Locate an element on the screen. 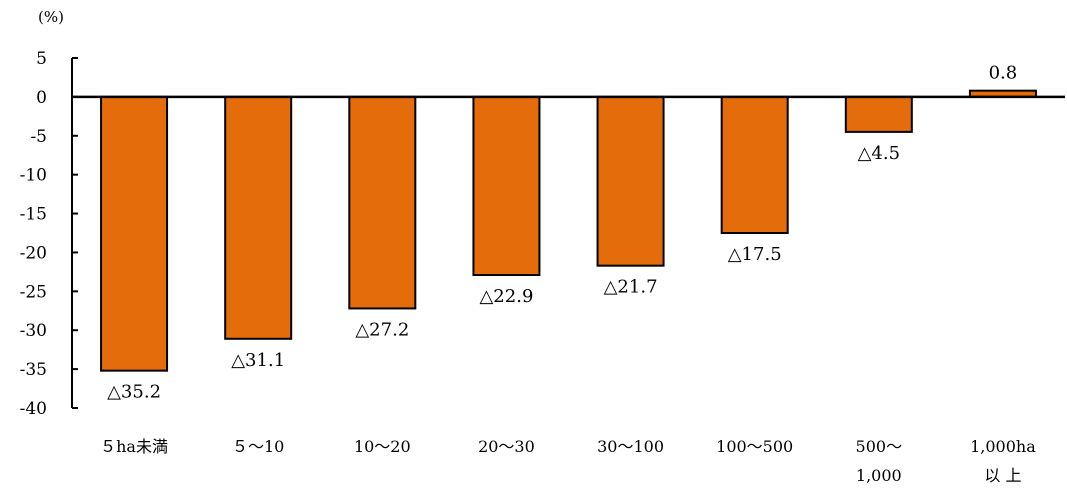 This screenshot has width=1067, height=490. data-label: 0.8 is located at coordinates (1003, 73).